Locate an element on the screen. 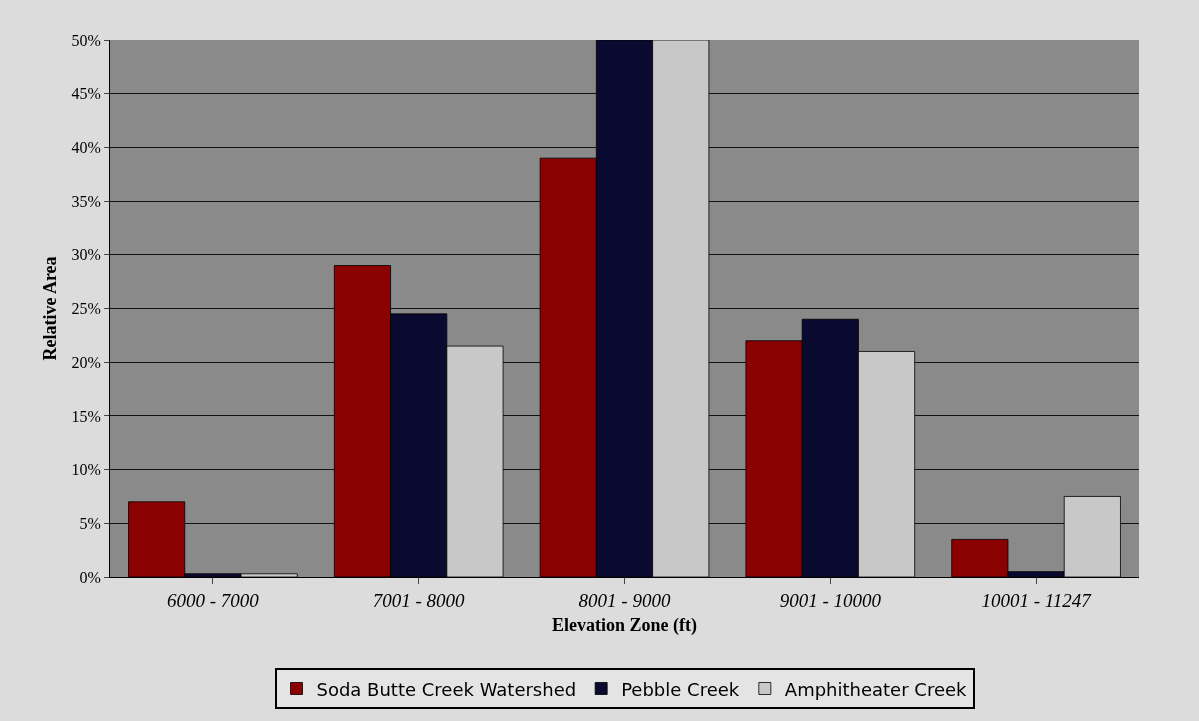 Image resolution: width=1199 pixels, height=721 pixels. y-tick-label: 35% is located at coordinates (86, 201).